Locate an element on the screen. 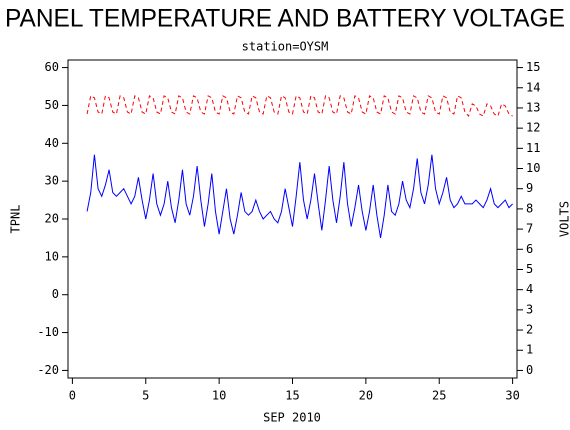 This screenshot has width=570, height=430. y2-tick-label: 12 is located at coordinates (533, 128).